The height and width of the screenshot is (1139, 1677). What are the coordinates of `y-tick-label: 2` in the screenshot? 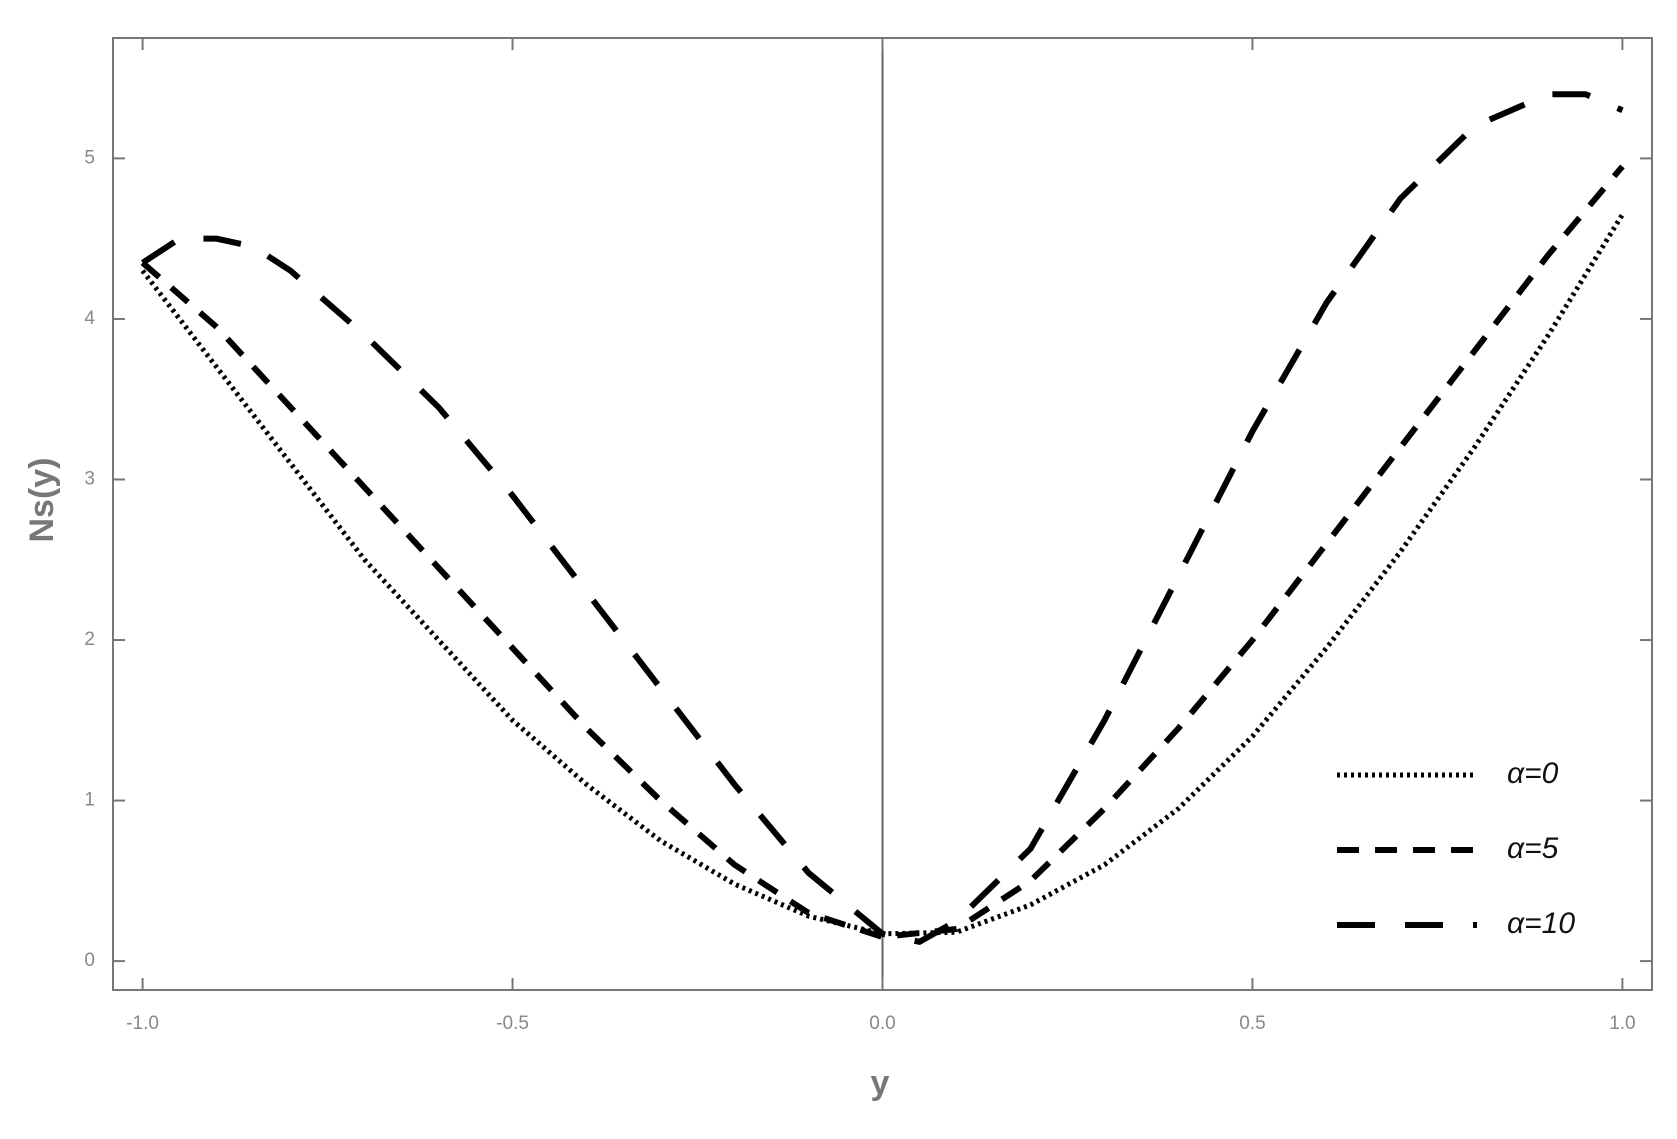 It's located at (89, 639).